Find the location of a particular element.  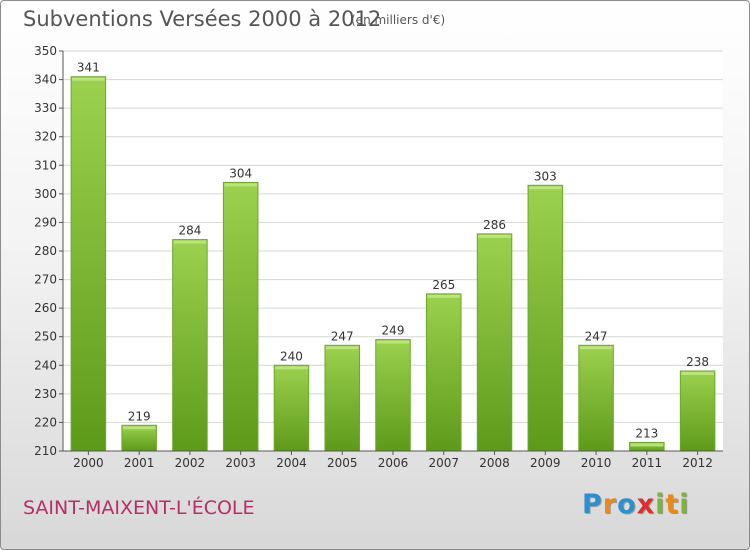

bar-2000 is located at coordinates (88, 264).